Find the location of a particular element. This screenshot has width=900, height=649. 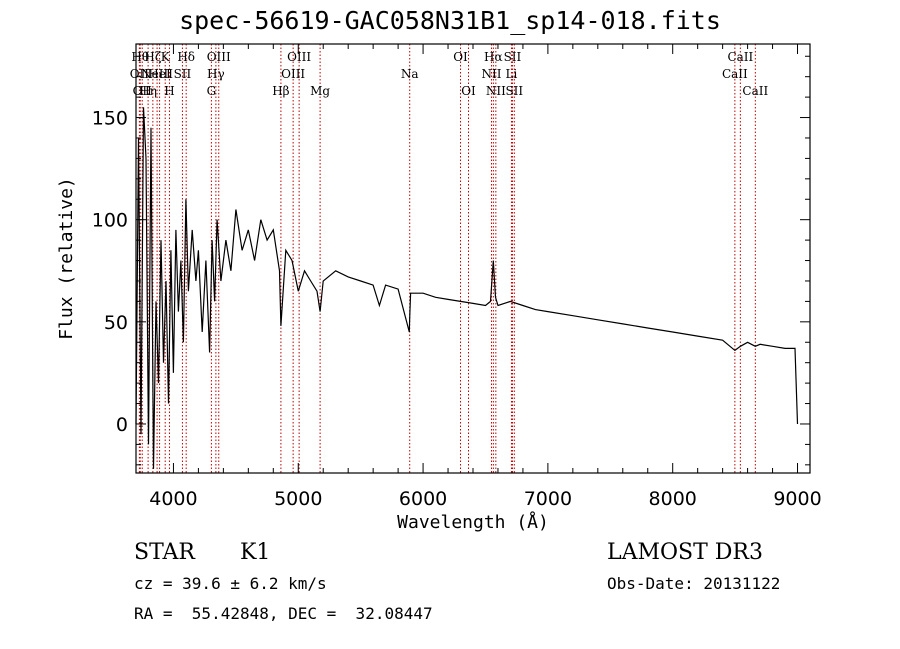

x-tick-label: 5000 is located at coordinates (298, 499).